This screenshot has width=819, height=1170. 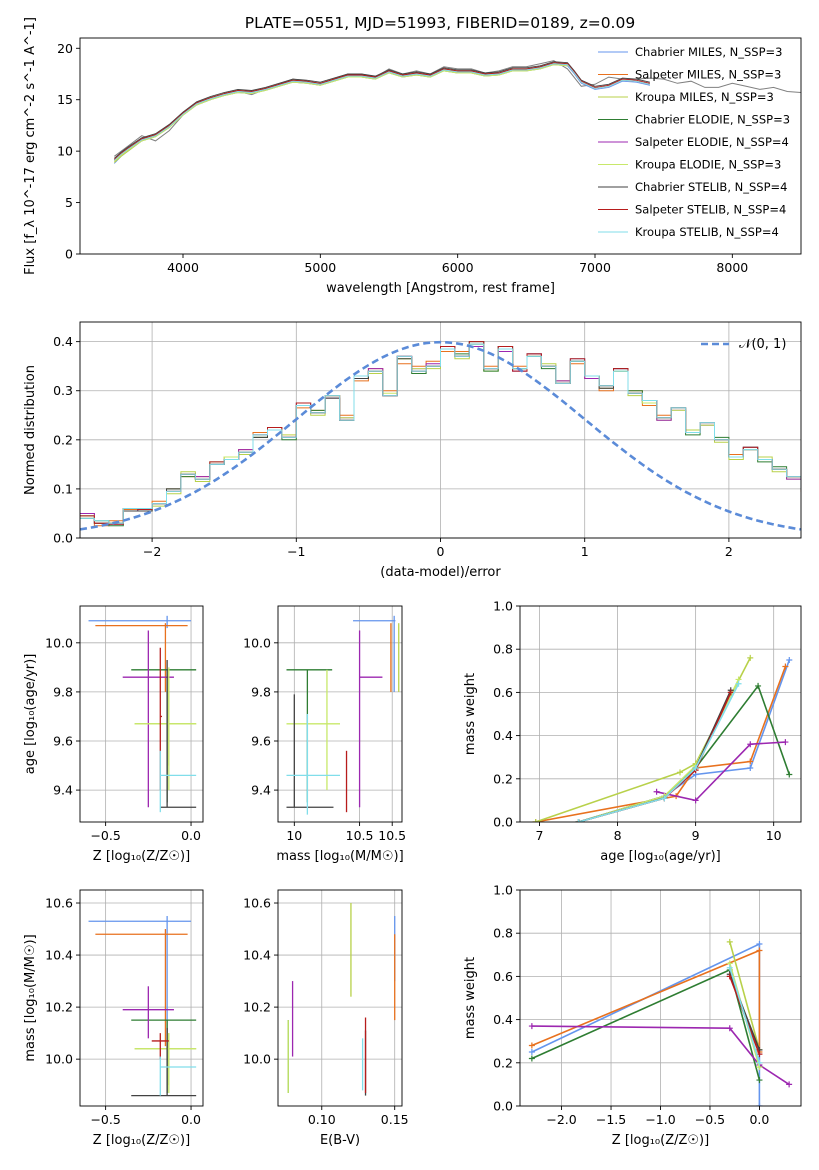 I want to click on mass_weight_vs_age-plot-area, so click(x=662, y=738).